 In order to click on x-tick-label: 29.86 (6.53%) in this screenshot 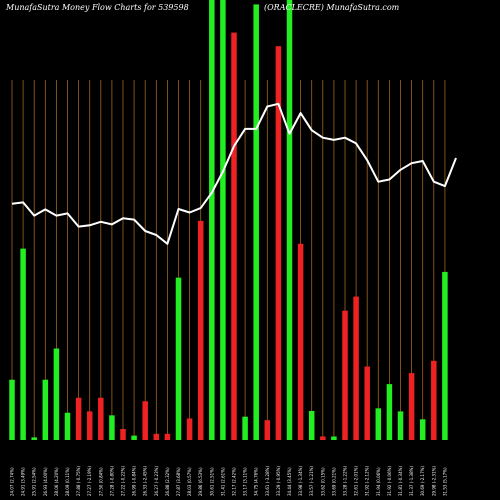, I will do `click(200, 481)`.